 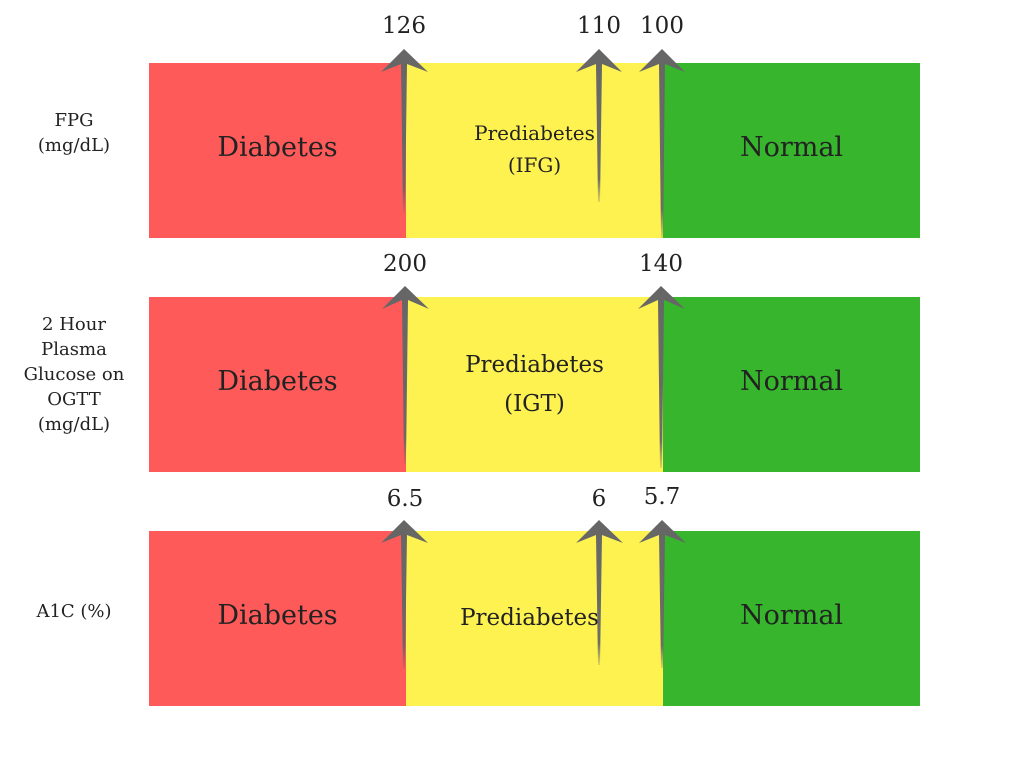 I want to click on row-label-line: A1C (%), so click(x=74, y=611).